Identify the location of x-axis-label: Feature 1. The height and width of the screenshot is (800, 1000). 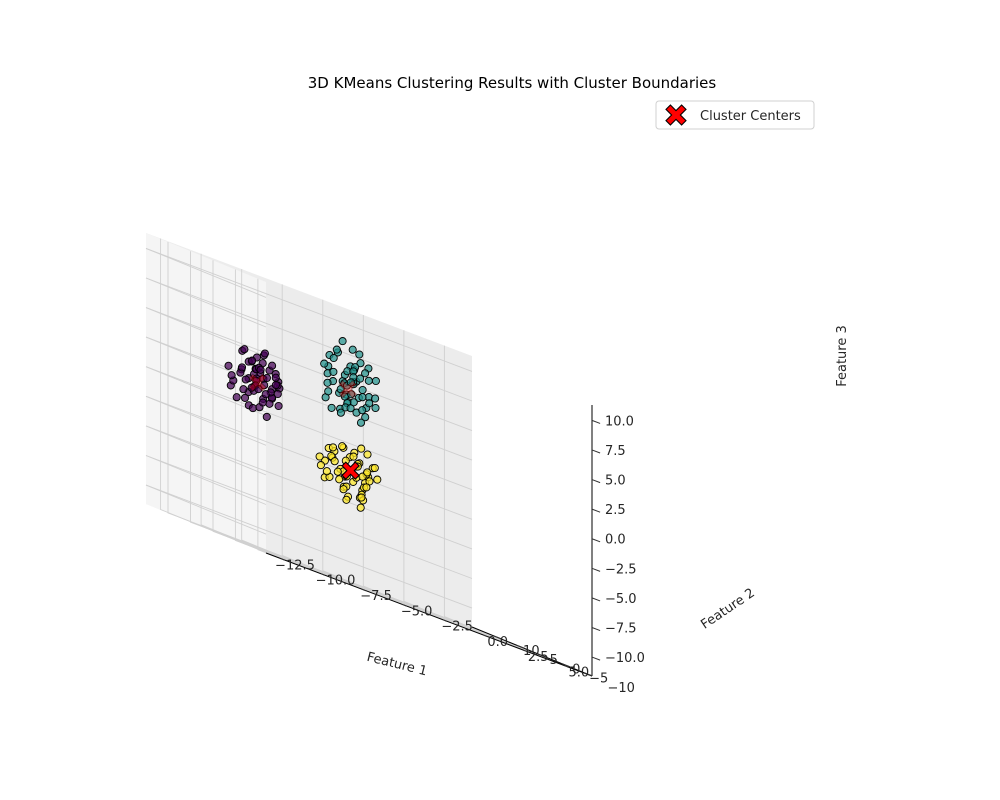
(396, 664).